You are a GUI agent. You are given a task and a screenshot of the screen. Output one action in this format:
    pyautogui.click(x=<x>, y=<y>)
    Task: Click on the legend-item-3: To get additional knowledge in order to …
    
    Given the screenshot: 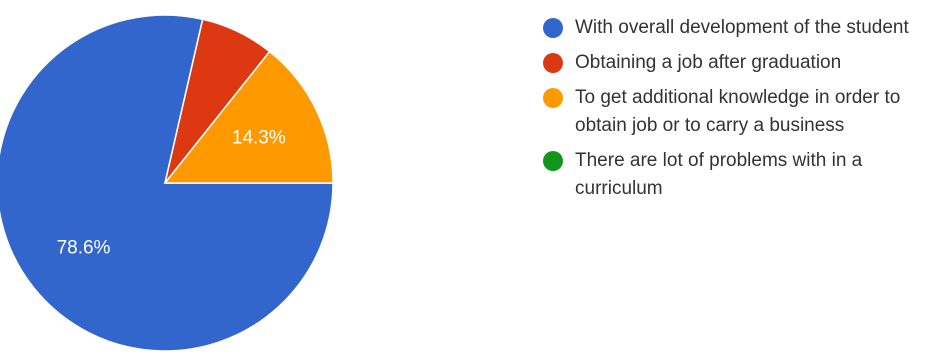 What is the action you would take?
    pyautogui.click(x=741, y=112)
    